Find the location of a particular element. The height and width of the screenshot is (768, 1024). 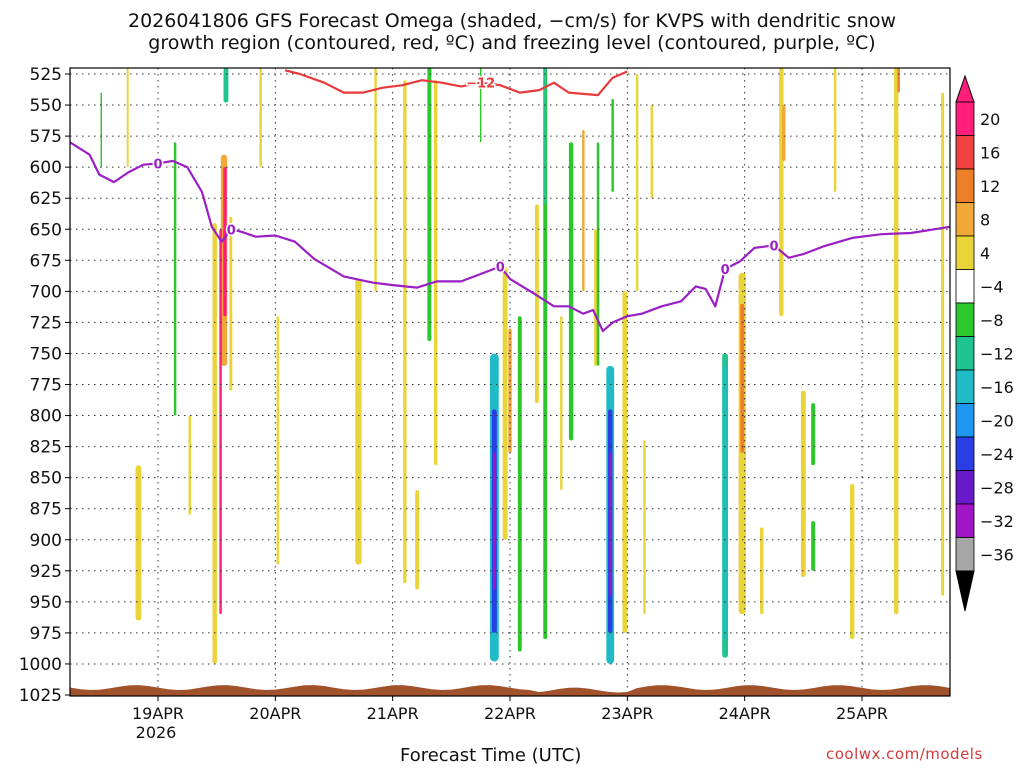

x-tick-label: 20APR is located at coordinates (275, 713).